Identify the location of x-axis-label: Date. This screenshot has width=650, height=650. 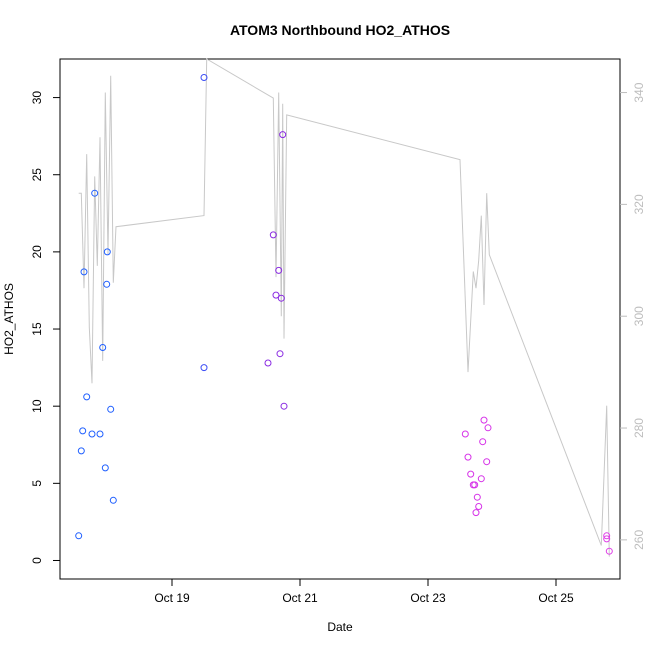
(340, 627).